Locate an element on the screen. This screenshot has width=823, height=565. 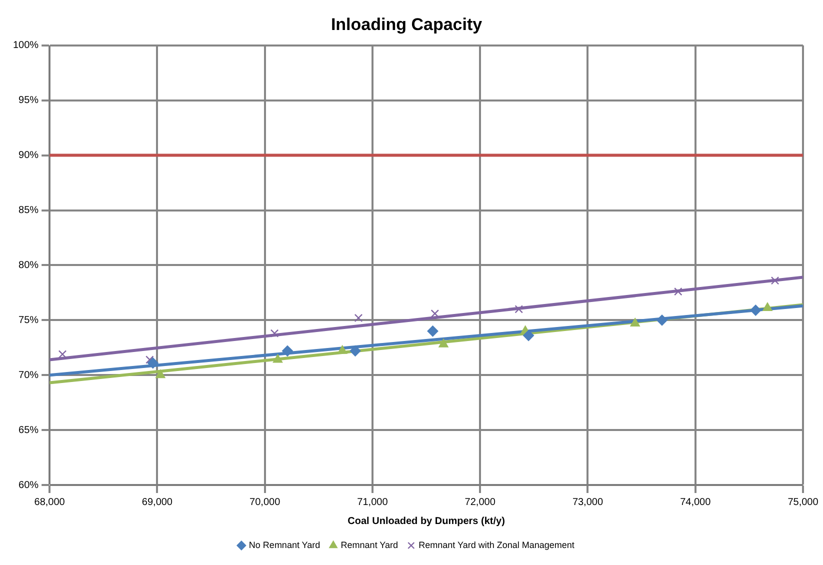
x-tick-label: 75,000 is located at coordinates (803, 502).